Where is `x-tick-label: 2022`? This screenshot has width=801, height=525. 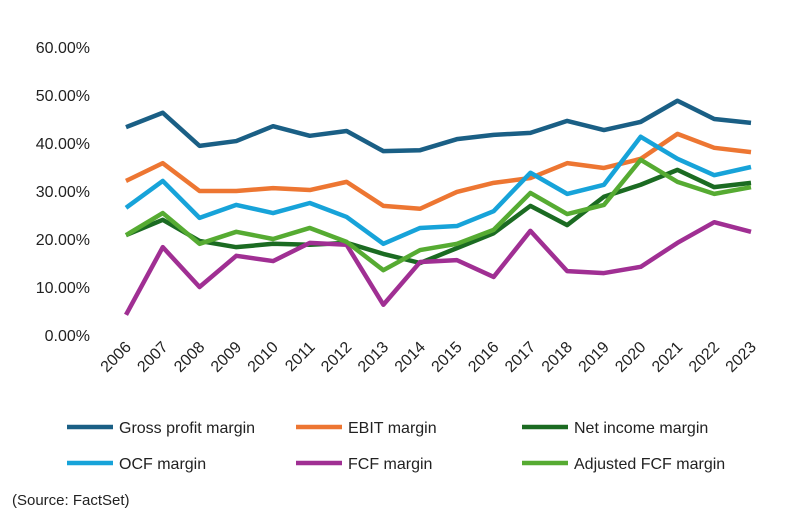 x-tick-label: 2022 is located at coordinates (704, 357).